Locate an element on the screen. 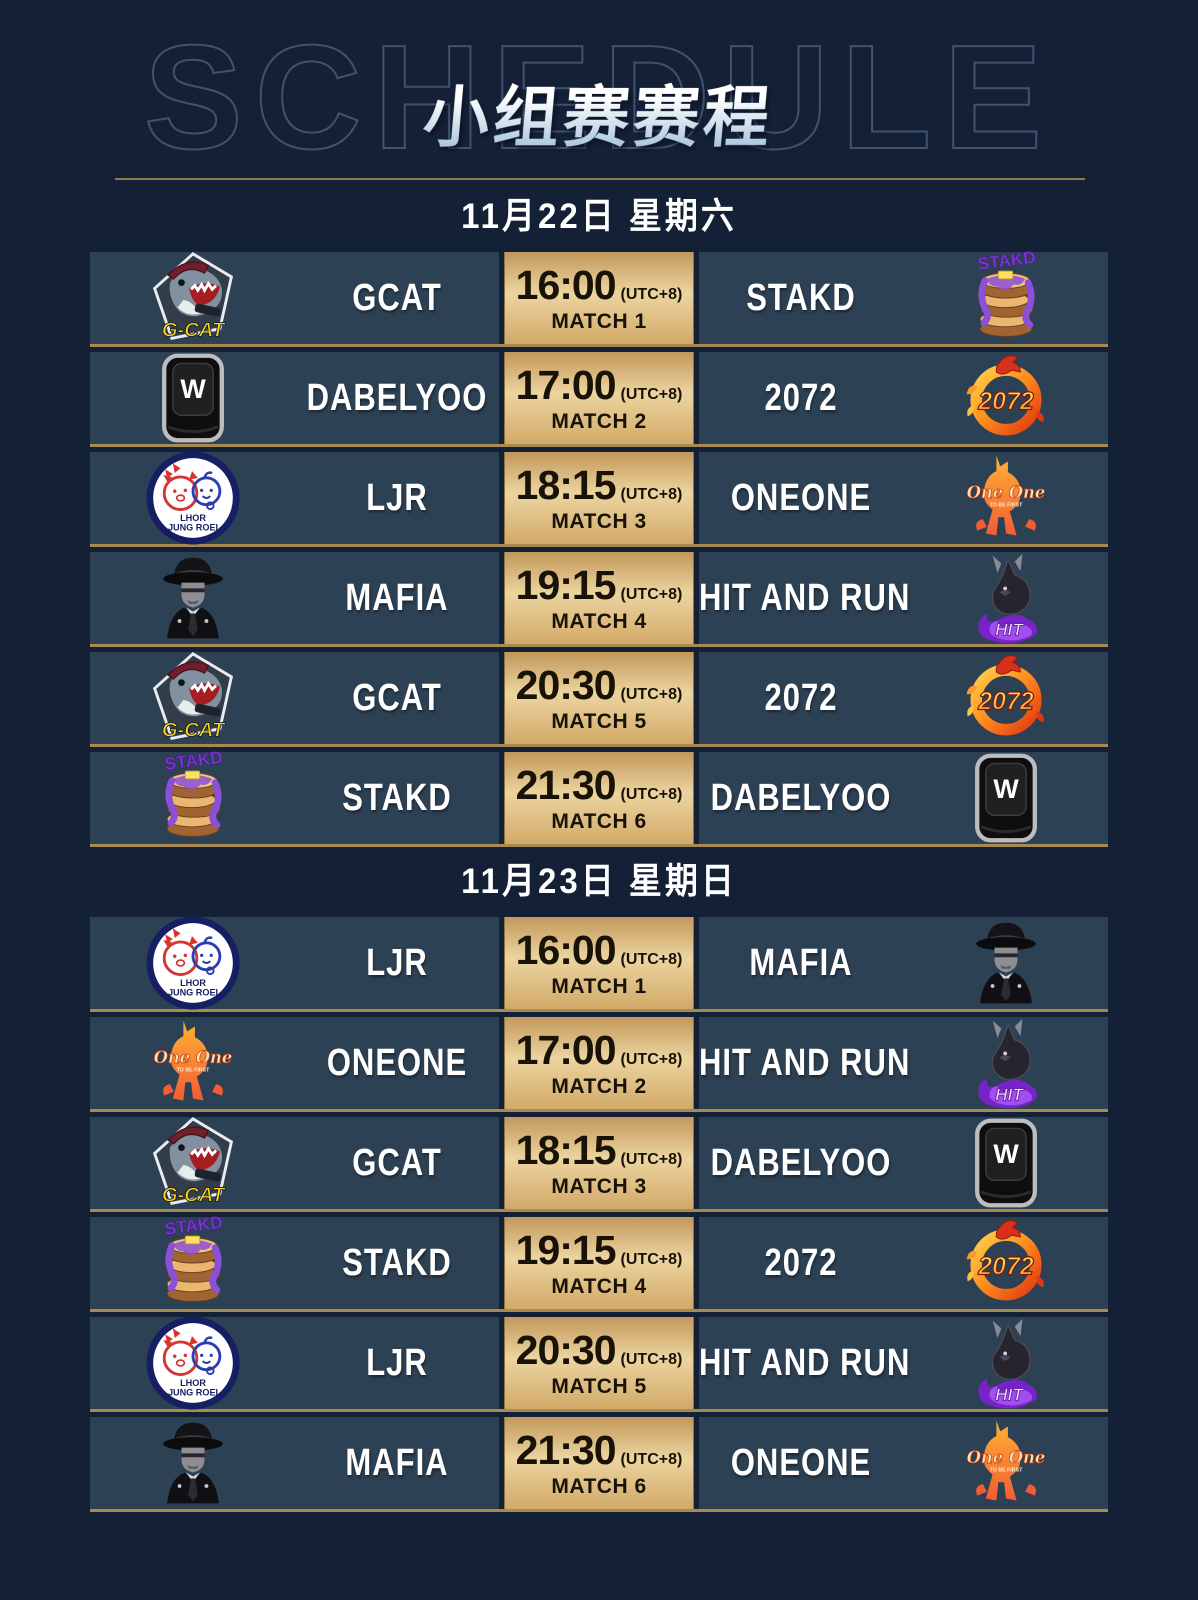  right-team-name: STAKD is located at coordinates (801, 297).